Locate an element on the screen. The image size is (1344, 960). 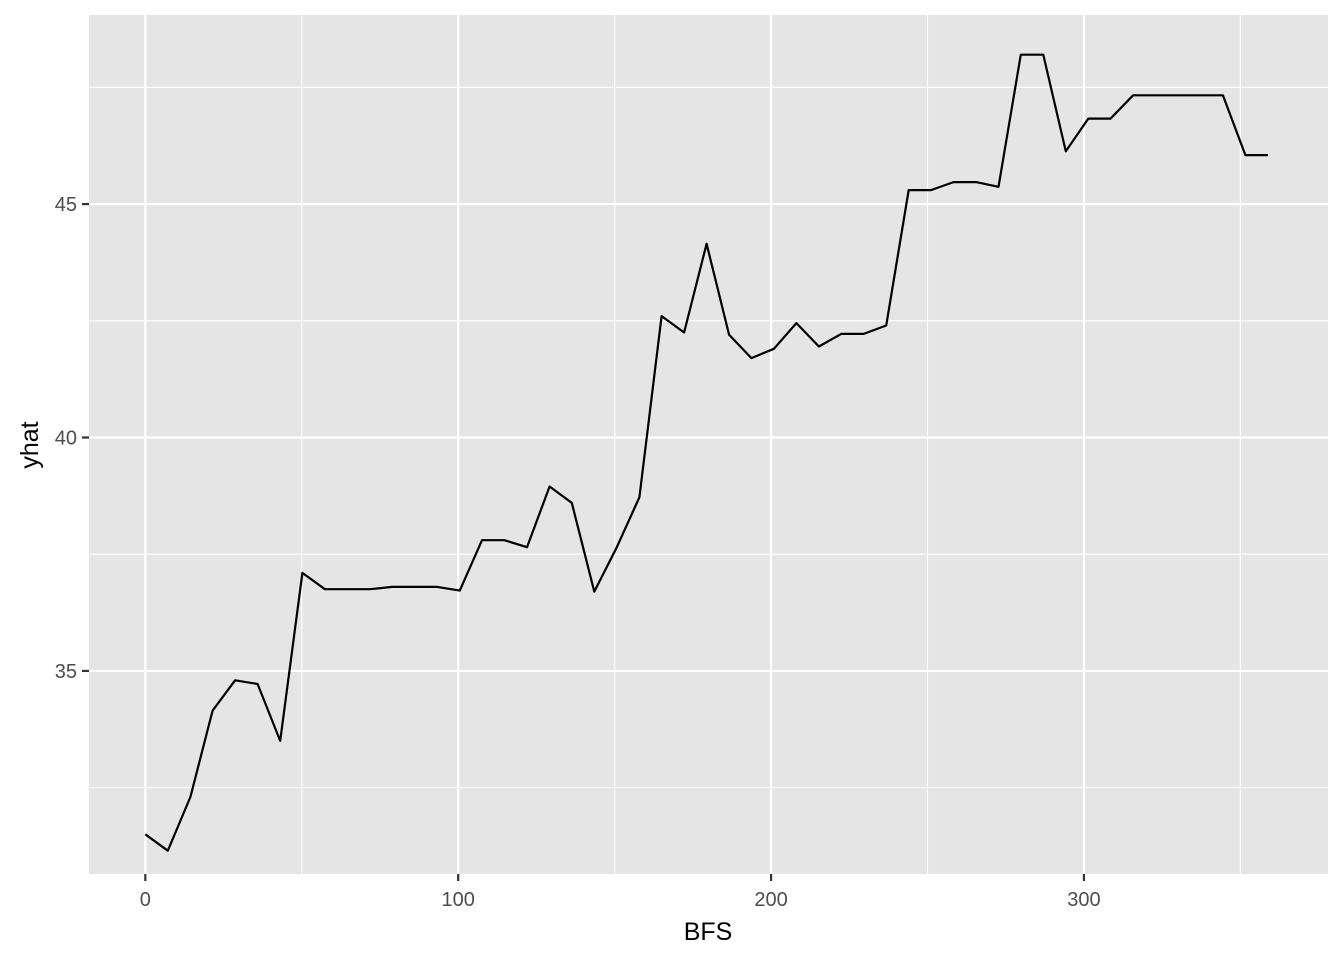
x-axis-title: BFS is located at coordinates (708, 932).